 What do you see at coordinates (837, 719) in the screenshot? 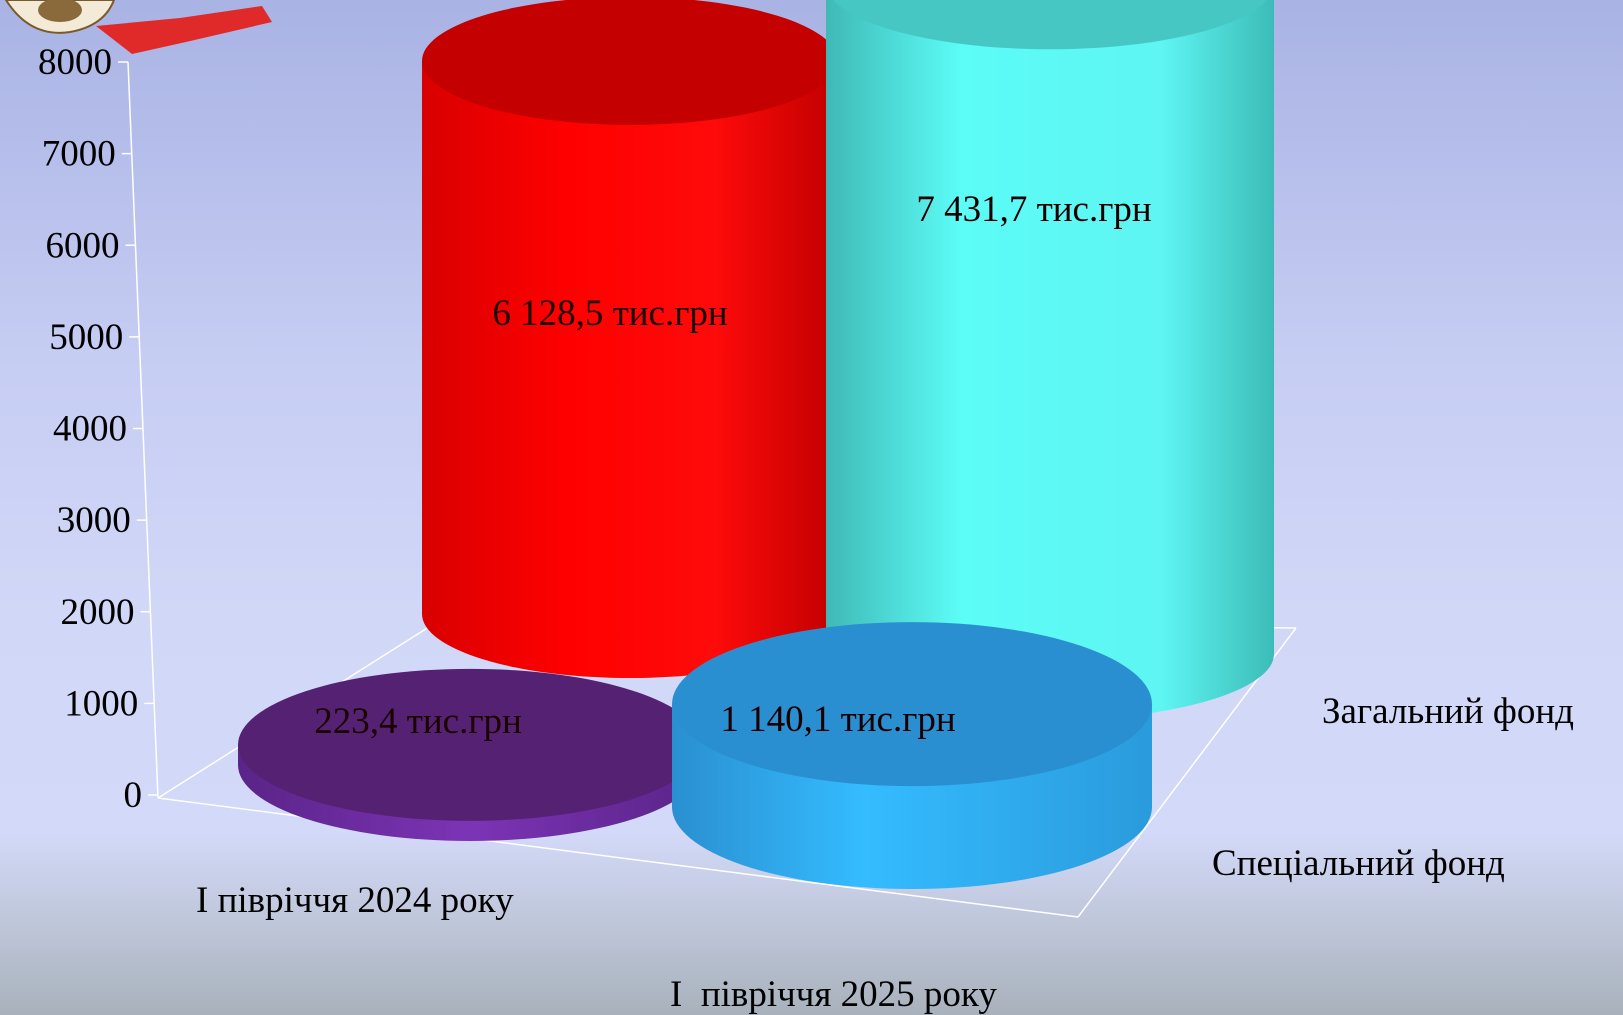
I see `data-label: 1 140,1 тис.грн` at bounding box center [837, 719].